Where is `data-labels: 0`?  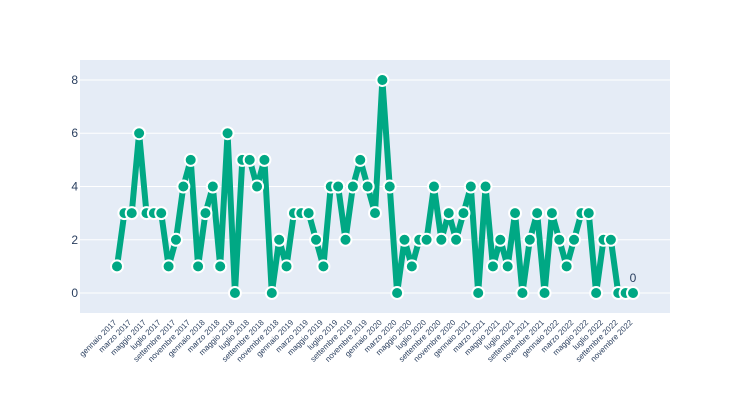 data-labels: 0 is located at coordinates (633, 278).